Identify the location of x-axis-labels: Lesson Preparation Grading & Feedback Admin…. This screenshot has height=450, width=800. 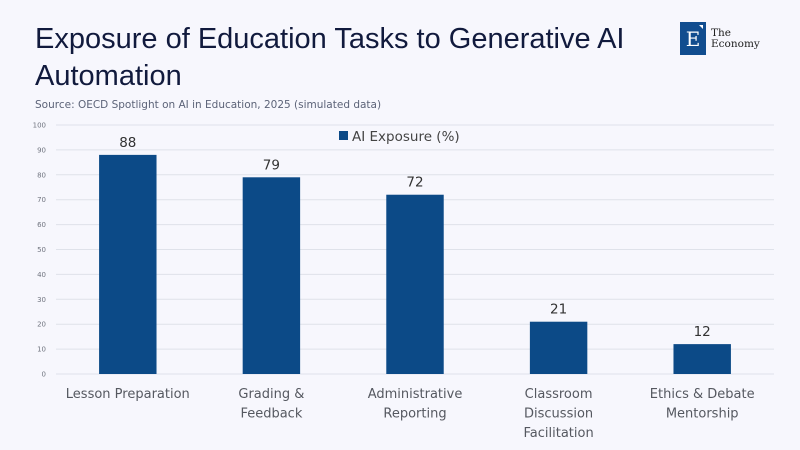
(410, 414).